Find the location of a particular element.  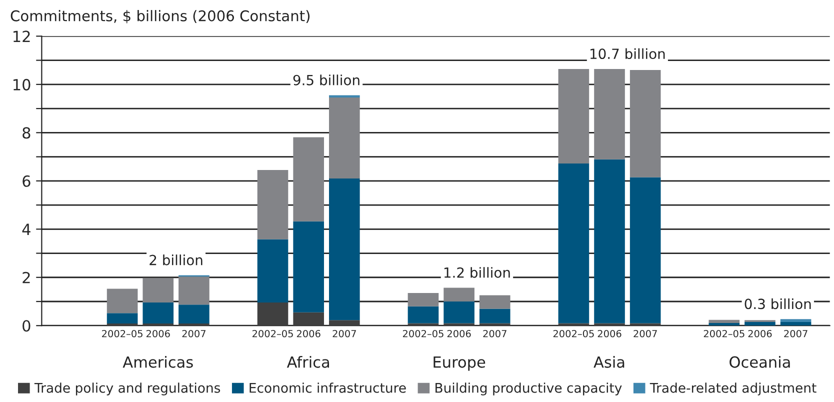

annotation: 9.5 billion is located at coordinates (326, 80).